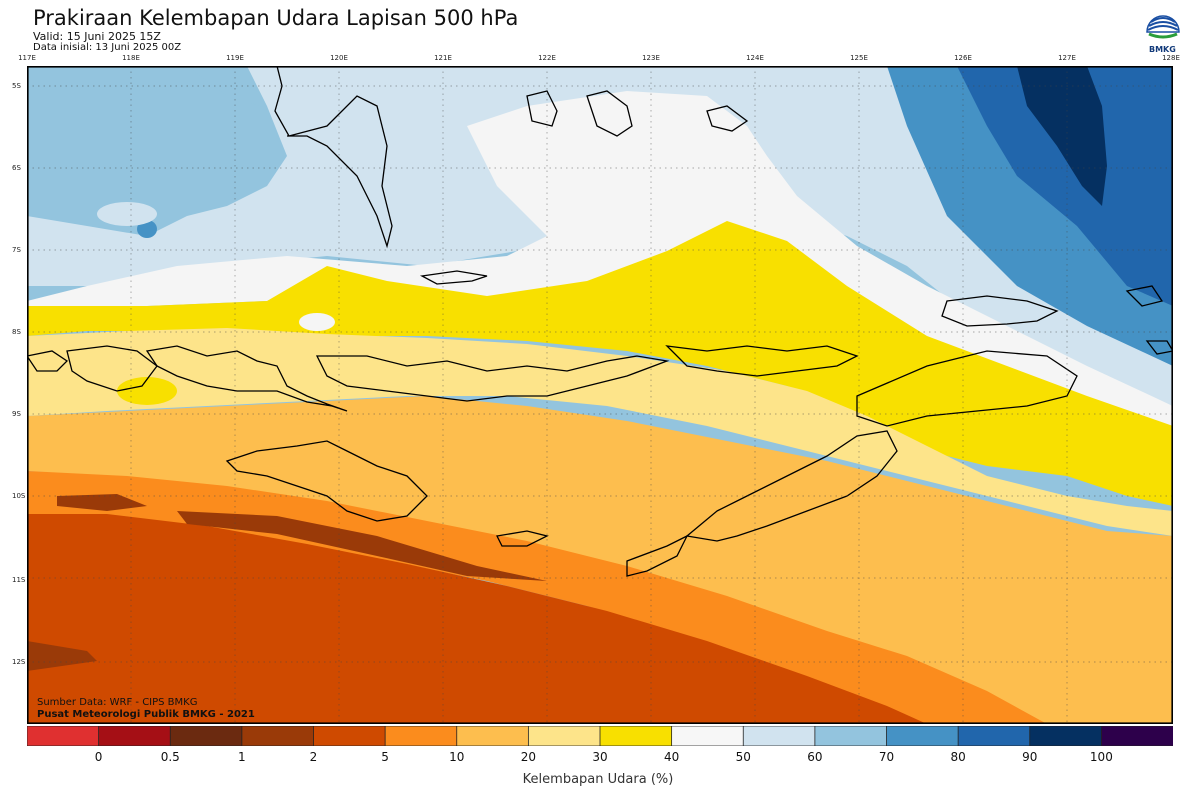 The height and width of the screenshot is (800, 1200). Describe the element at coordinates (97, 36) in the screenshot. I see `valid-time: Valid: 15 Juni 2025 15Z` at that location.